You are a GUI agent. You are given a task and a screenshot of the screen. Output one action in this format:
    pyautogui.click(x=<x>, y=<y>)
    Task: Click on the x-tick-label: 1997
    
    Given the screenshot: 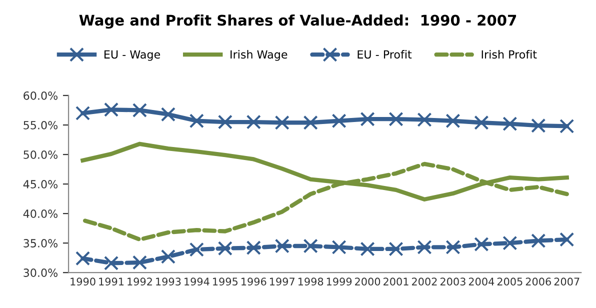 What is the action you would take?
    pyautogui.click(x=282, y=282)
    